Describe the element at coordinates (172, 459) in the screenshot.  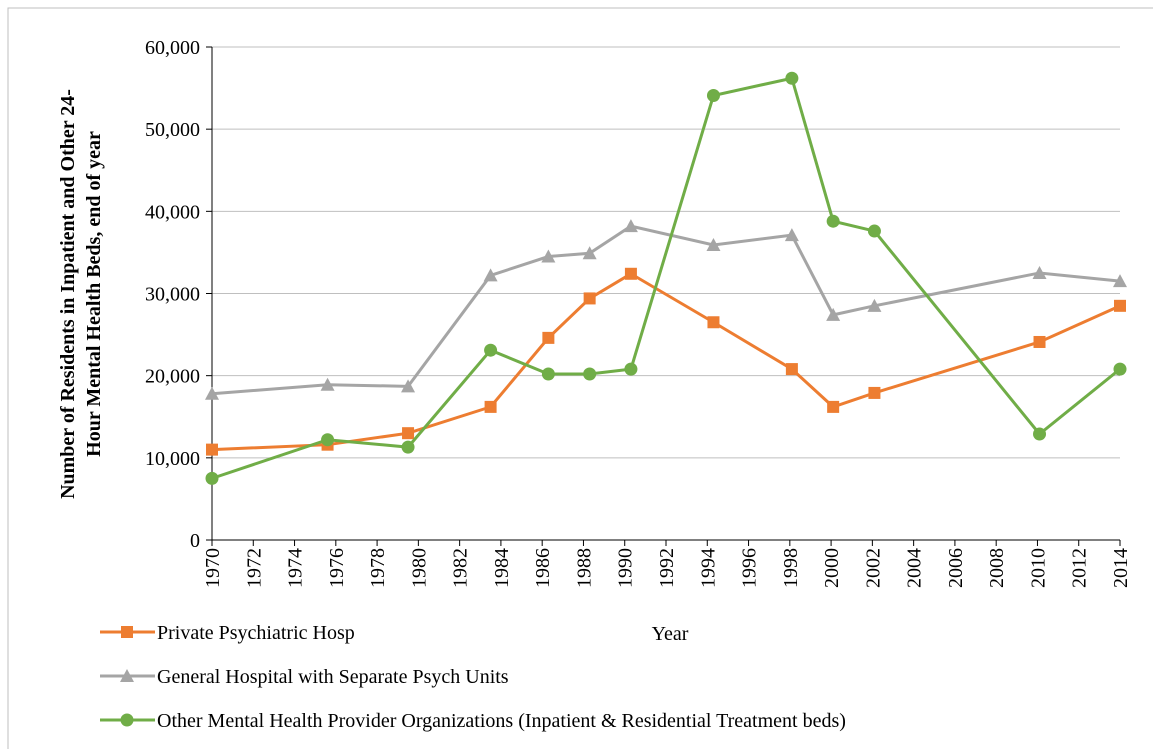
I see `y-tick-label: 10,000` at that location.